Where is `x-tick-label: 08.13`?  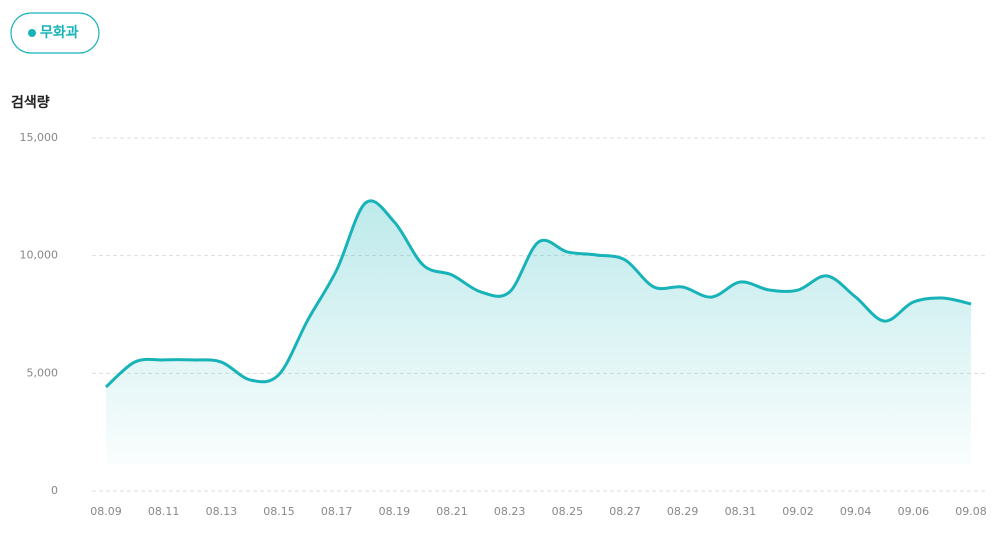 x-tick-label: 08.13 is located at coordinates (222, 511).